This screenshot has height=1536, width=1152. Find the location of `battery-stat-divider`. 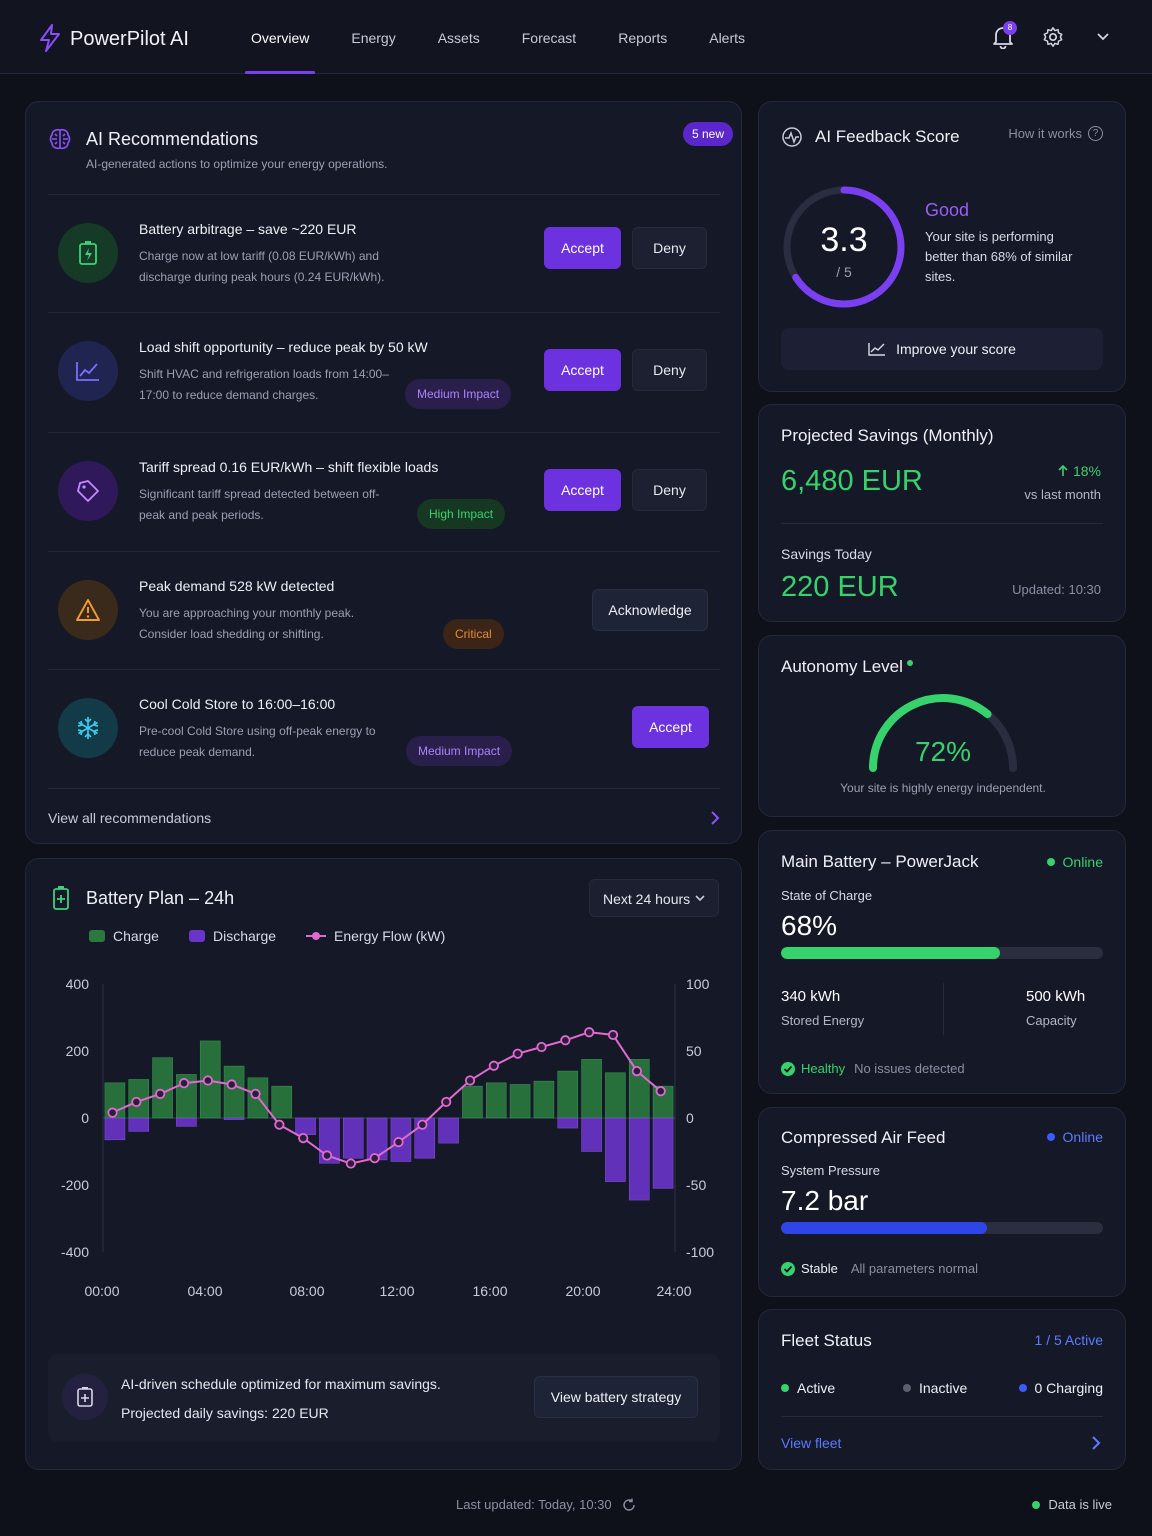

battery-stat-divider is located at coordinates (943, 1009).